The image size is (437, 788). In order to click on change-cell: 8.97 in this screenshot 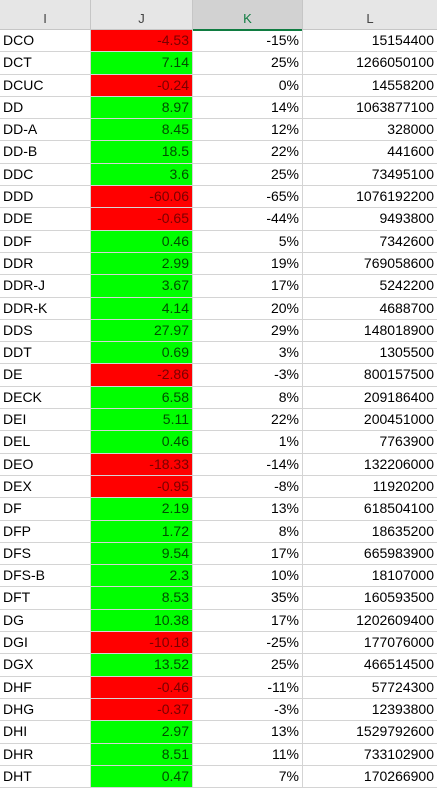, I will do `click(142, 108)`.